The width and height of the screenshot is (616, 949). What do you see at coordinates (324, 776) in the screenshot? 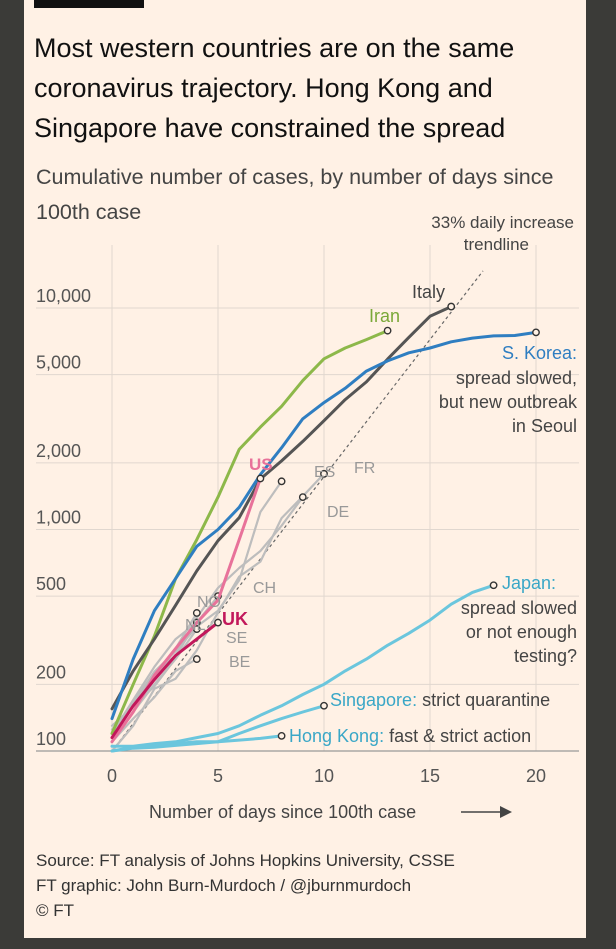
I see `x-tick-label: 10` at bounding box center [324, 776].